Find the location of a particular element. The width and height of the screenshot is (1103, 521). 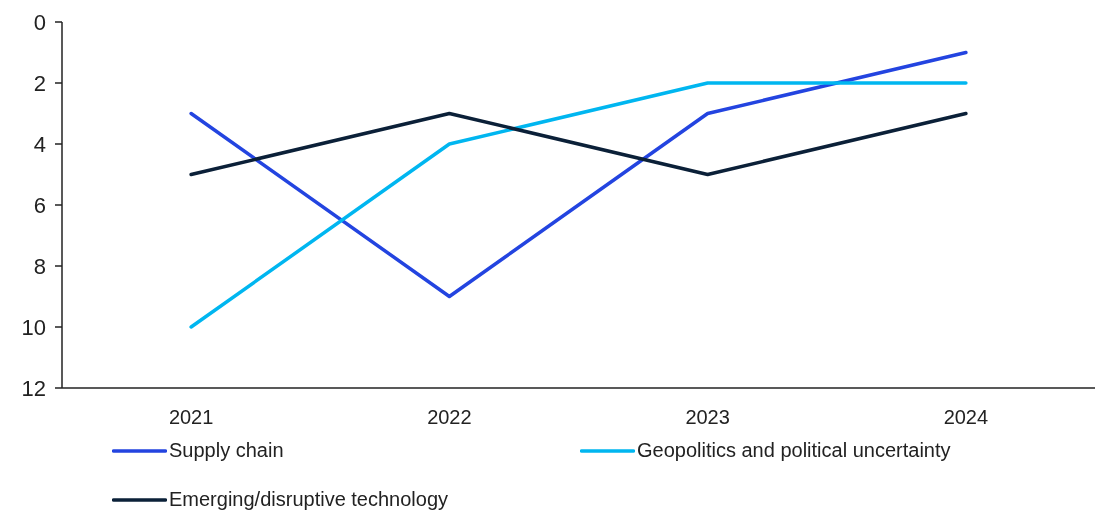

legend-label: Emerging/disruptive technology is located at coordinates (309, 499).